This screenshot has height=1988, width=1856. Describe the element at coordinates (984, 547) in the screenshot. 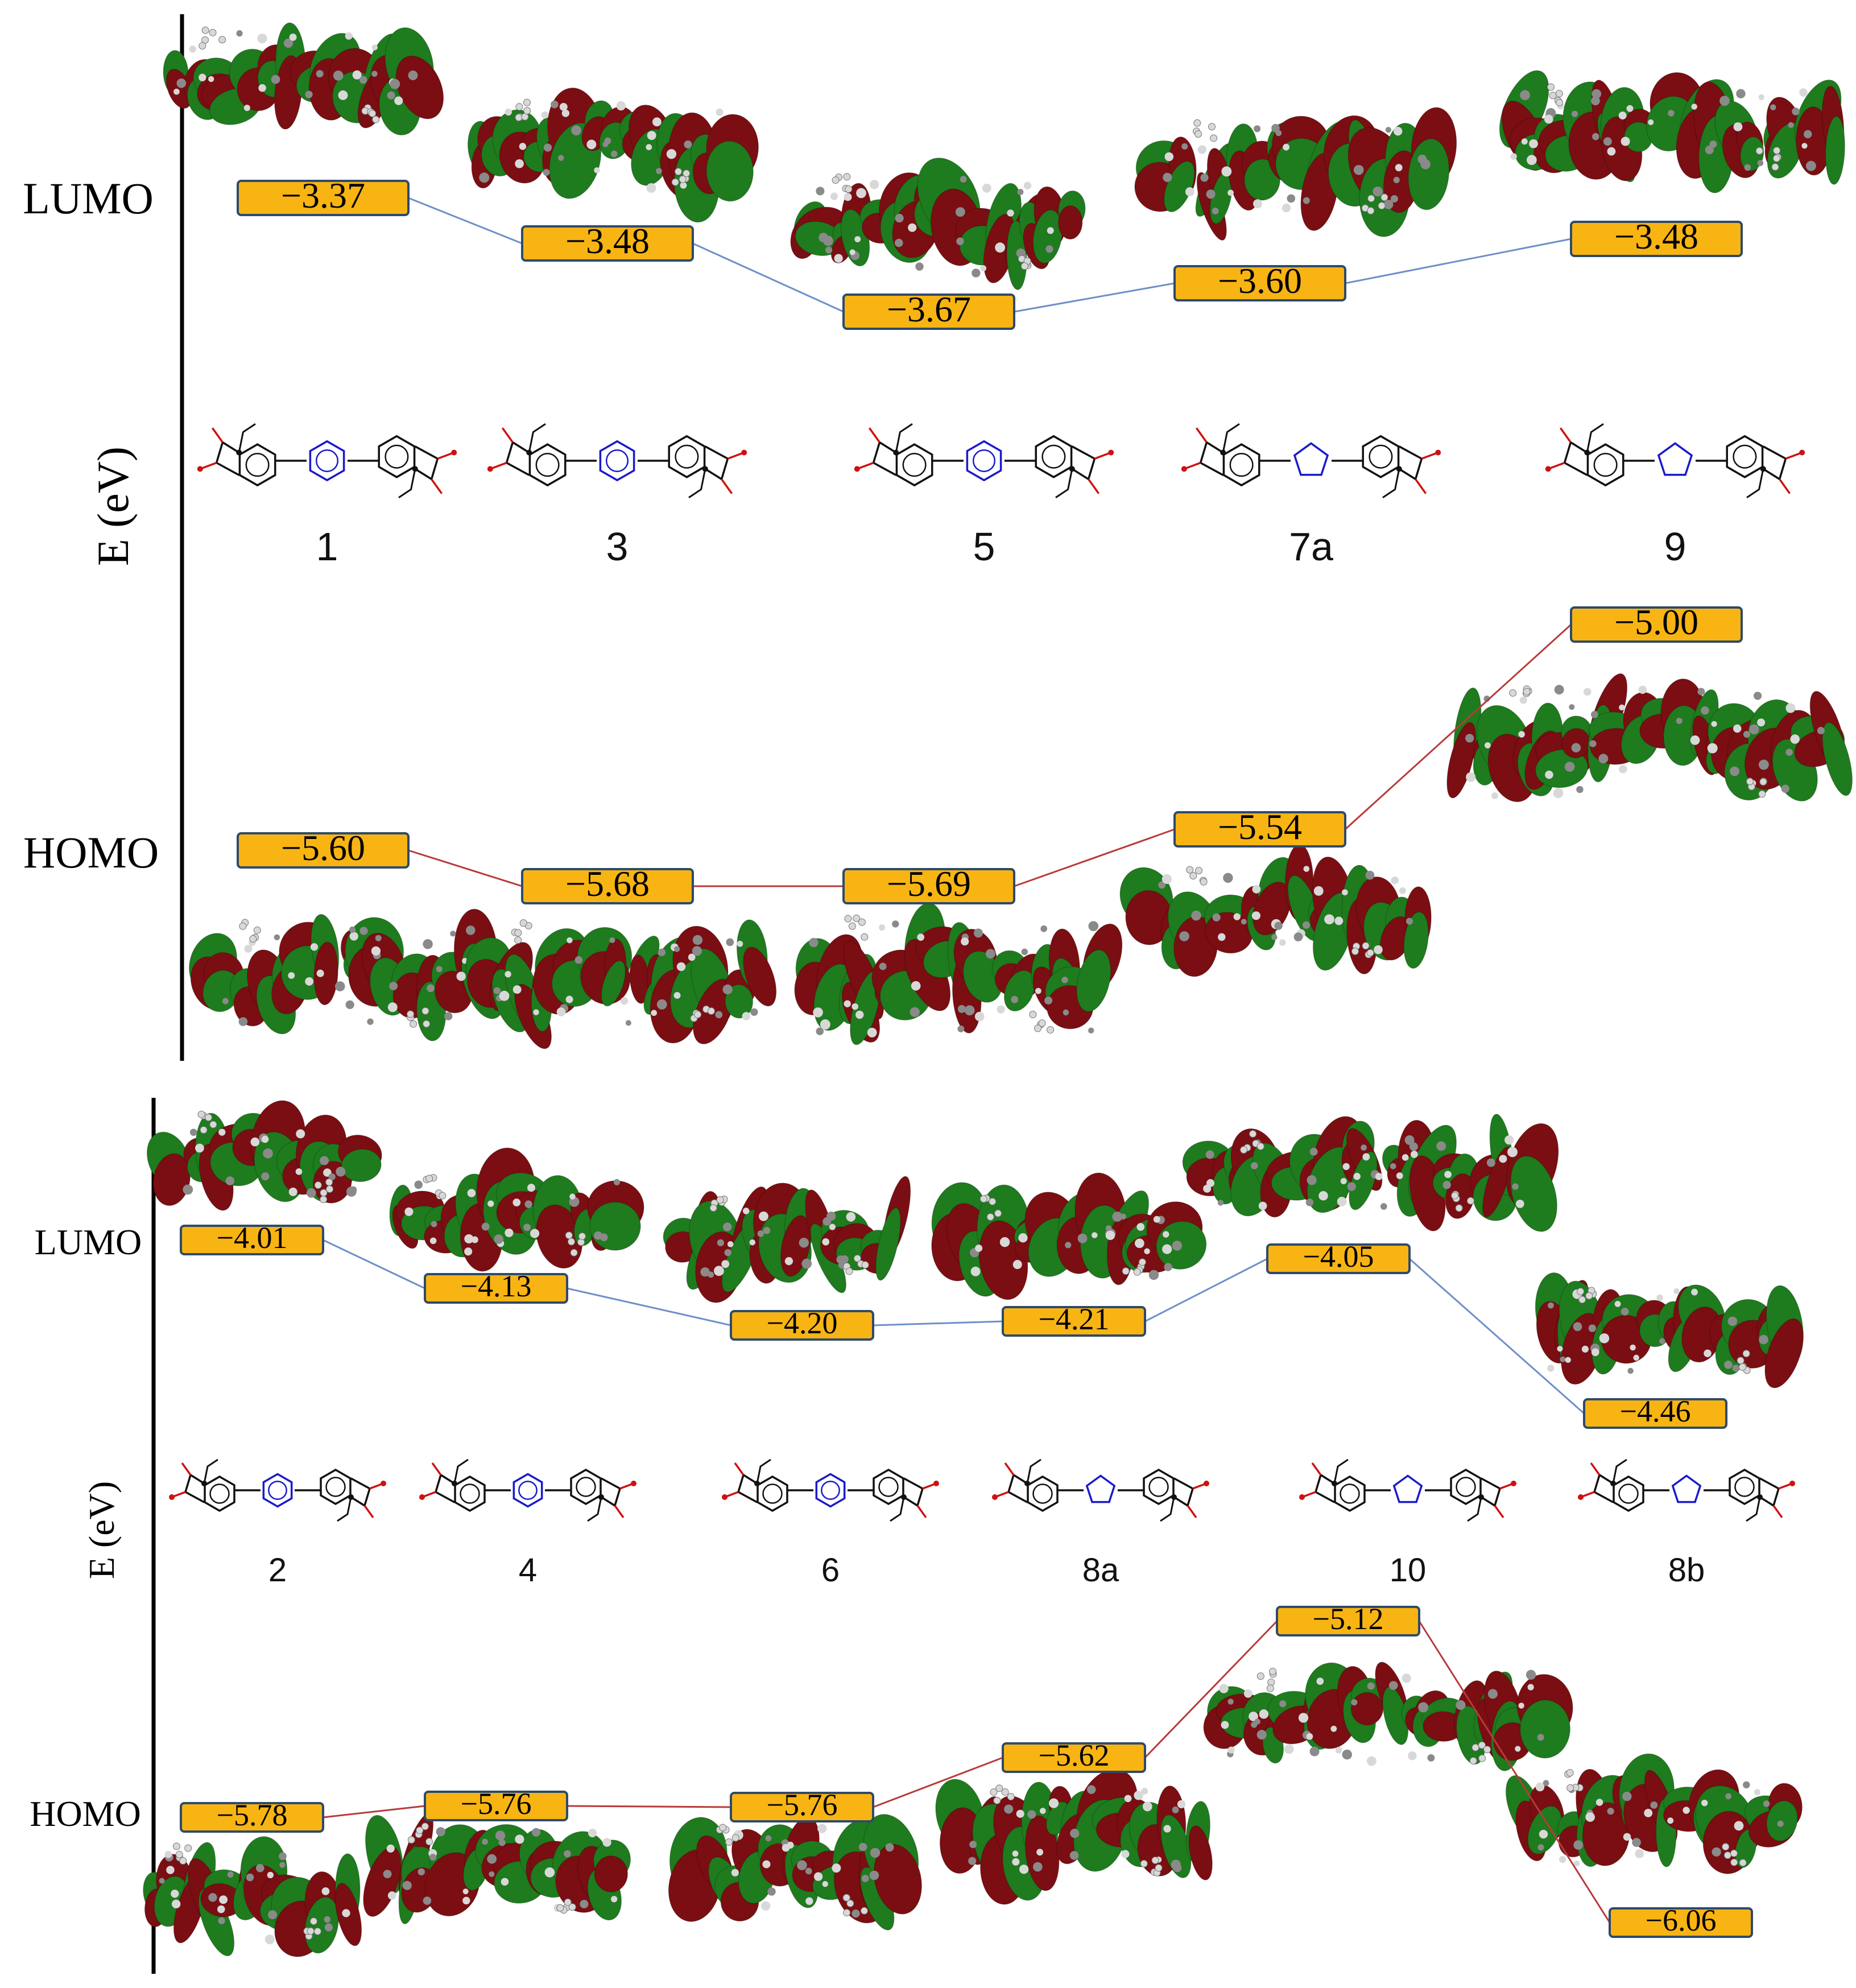

I see `compound-number: 5` at that location.